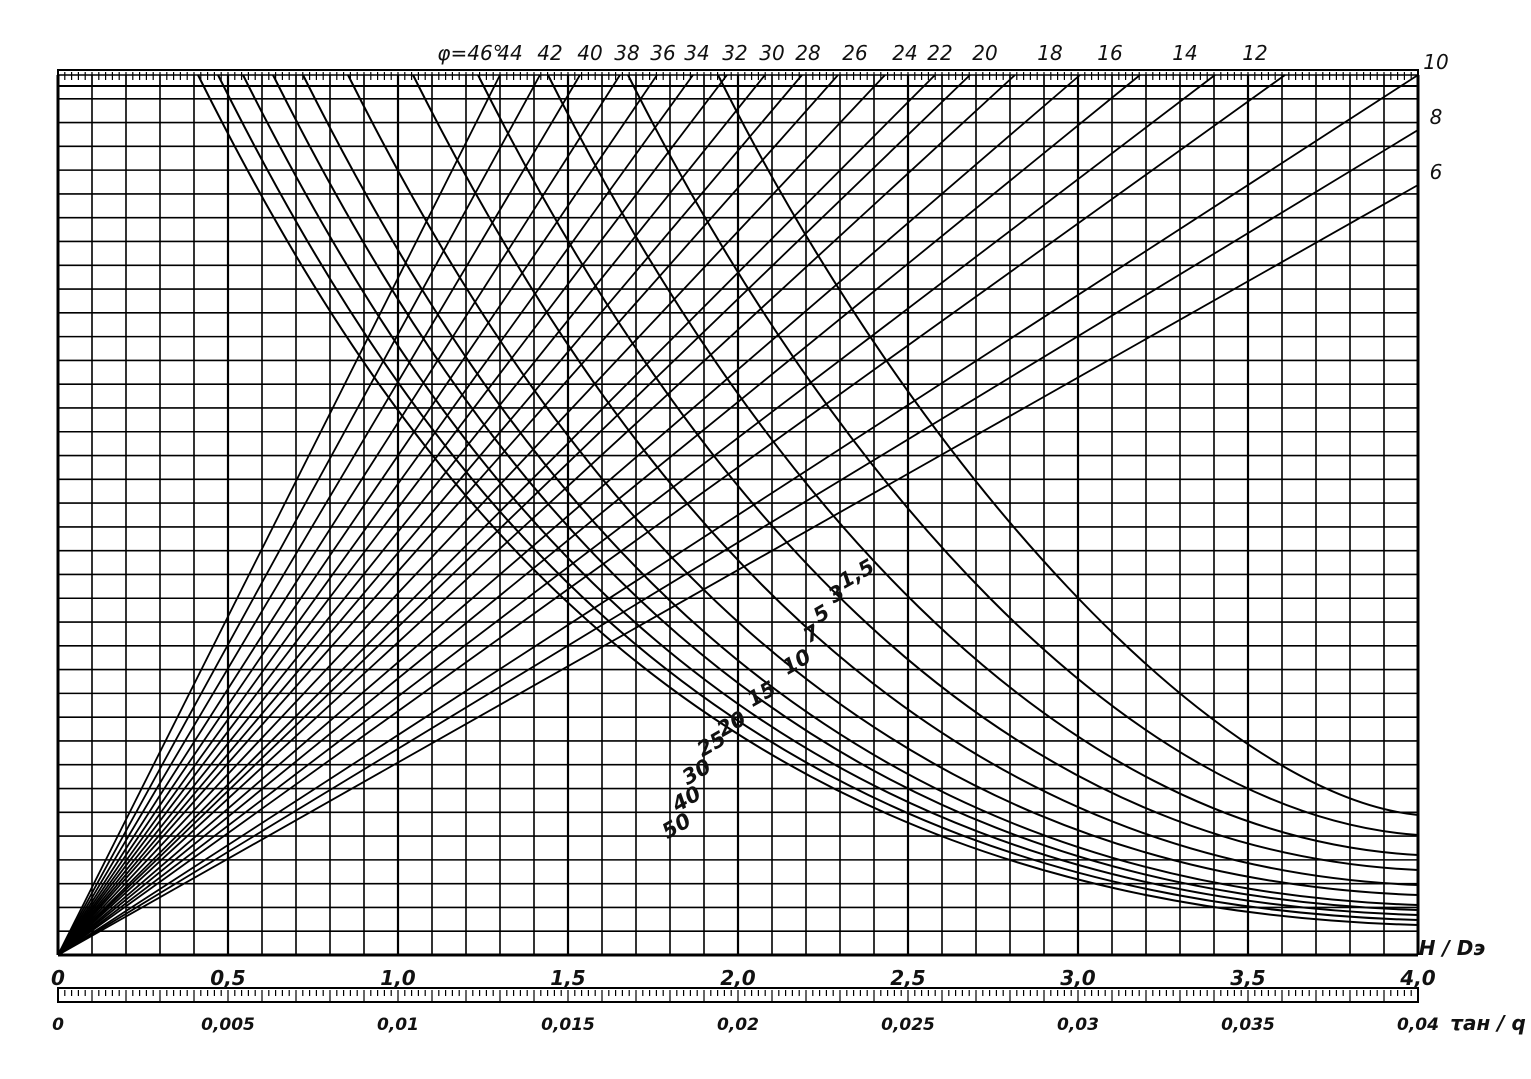 The image size is (1531, 1079). I want to click on phi-label: 26, so click(854, 53).